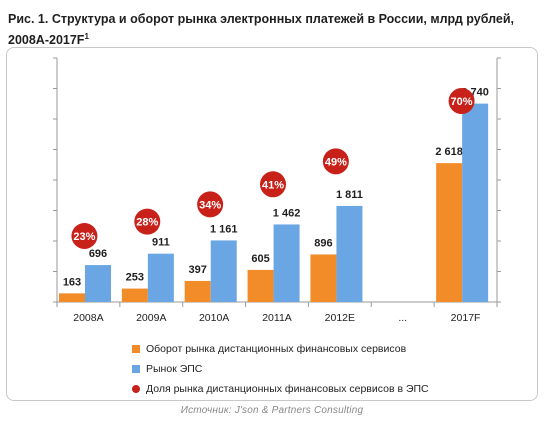 The height and width of the screenshot is (426, 544). I want to click on title-footnote: 1, so click(86, 36).